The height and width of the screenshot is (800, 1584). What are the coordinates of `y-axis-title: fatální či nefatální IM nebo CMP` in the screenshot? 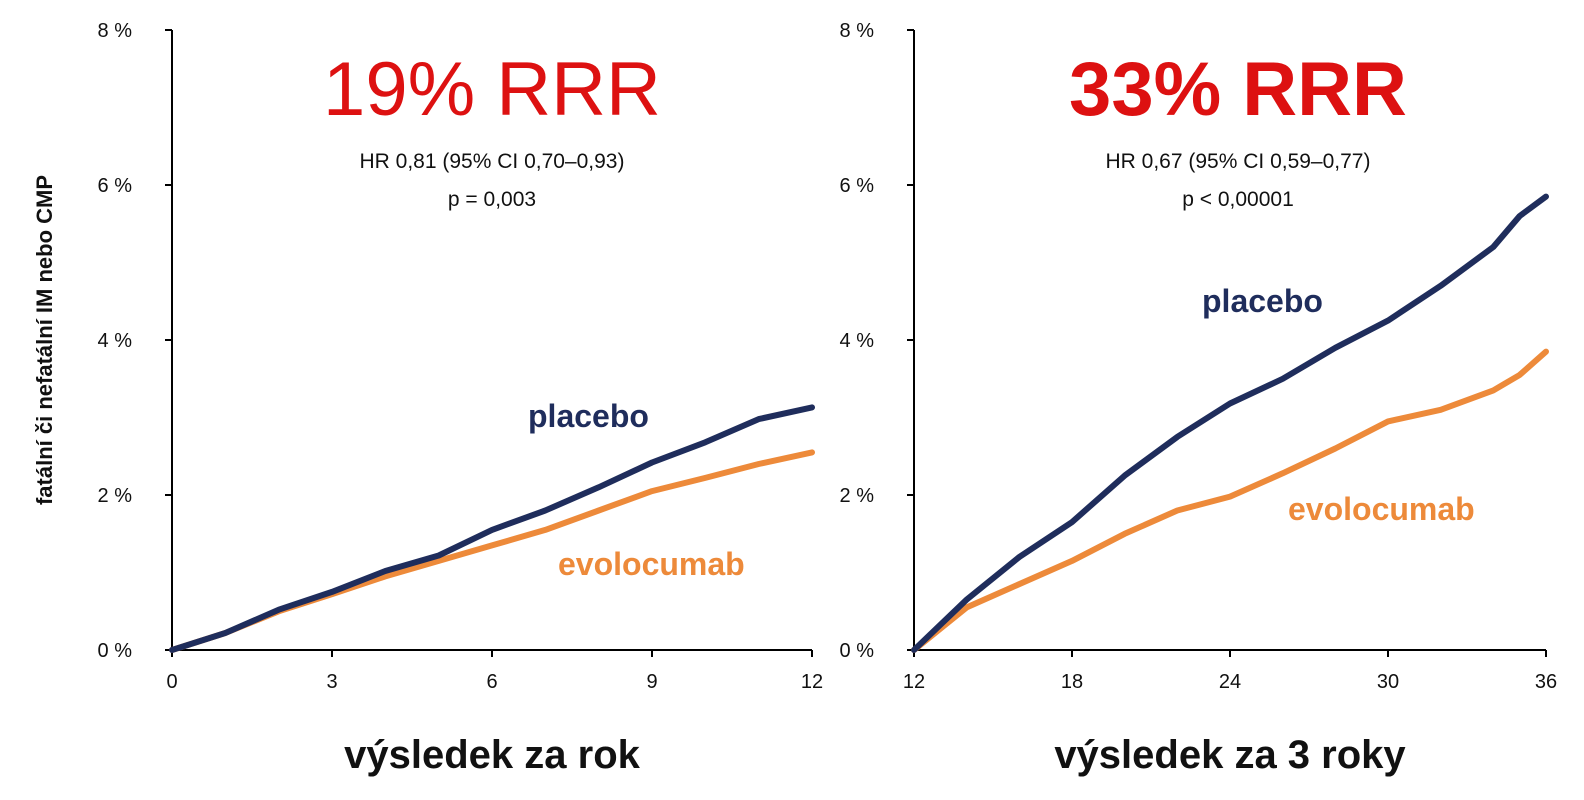 It's located at (44, 340).